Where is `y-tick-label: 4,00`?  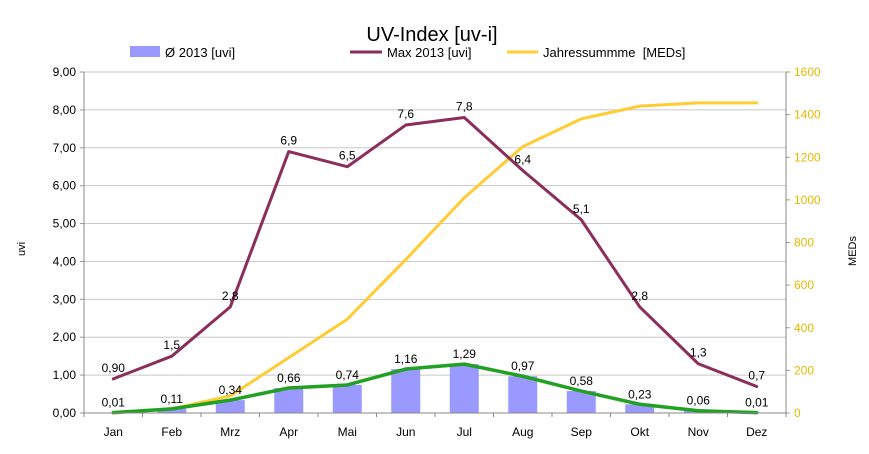
y-tick-label: 4,00 is located at coordinates (65, 261).